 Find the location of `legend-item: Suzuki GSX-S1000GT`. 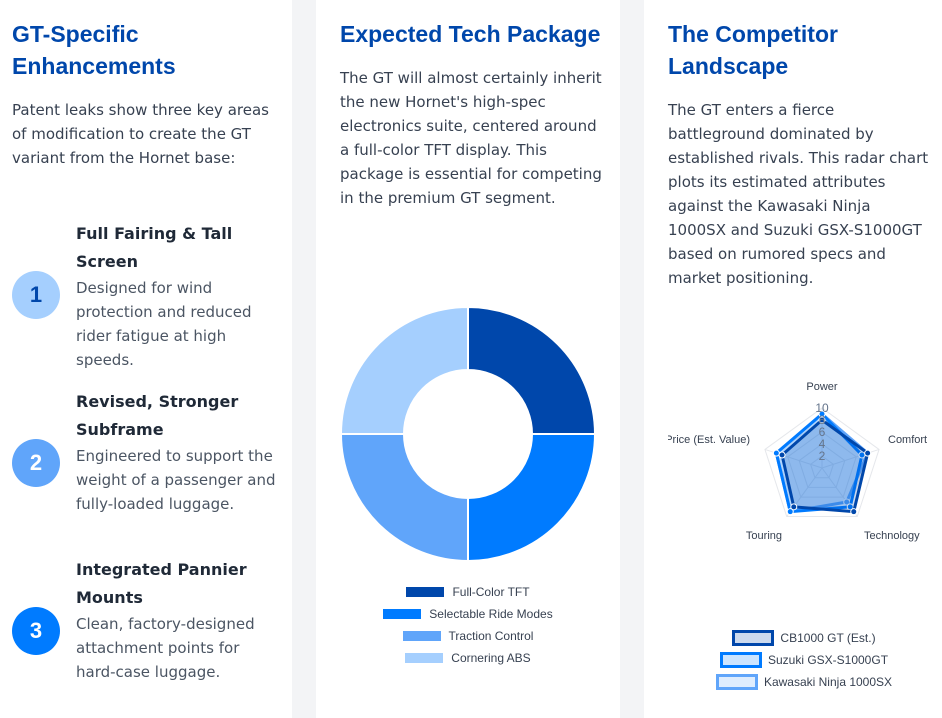

legend-item: Suzuki GSX-S1000GT is located at coordinates (804, 660).